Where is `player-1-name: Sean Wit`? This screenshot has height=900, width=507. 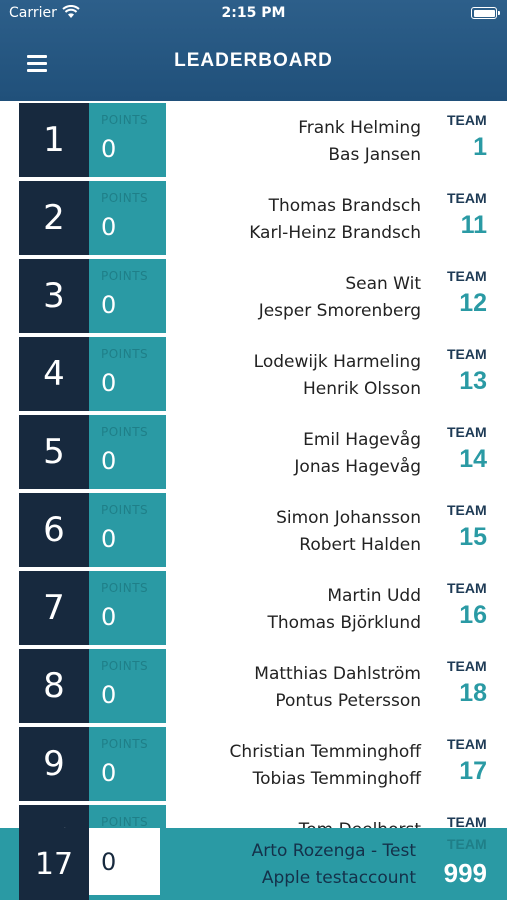 player-1-name: Sean Wit is located at coordinates (383, 284).